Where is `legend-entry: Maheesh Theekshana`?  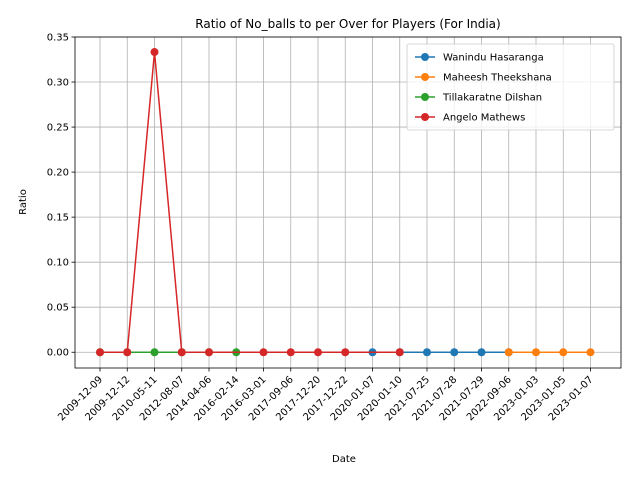
legend-entry: Maheesh Theekshana is located at coordinates (483, 78).